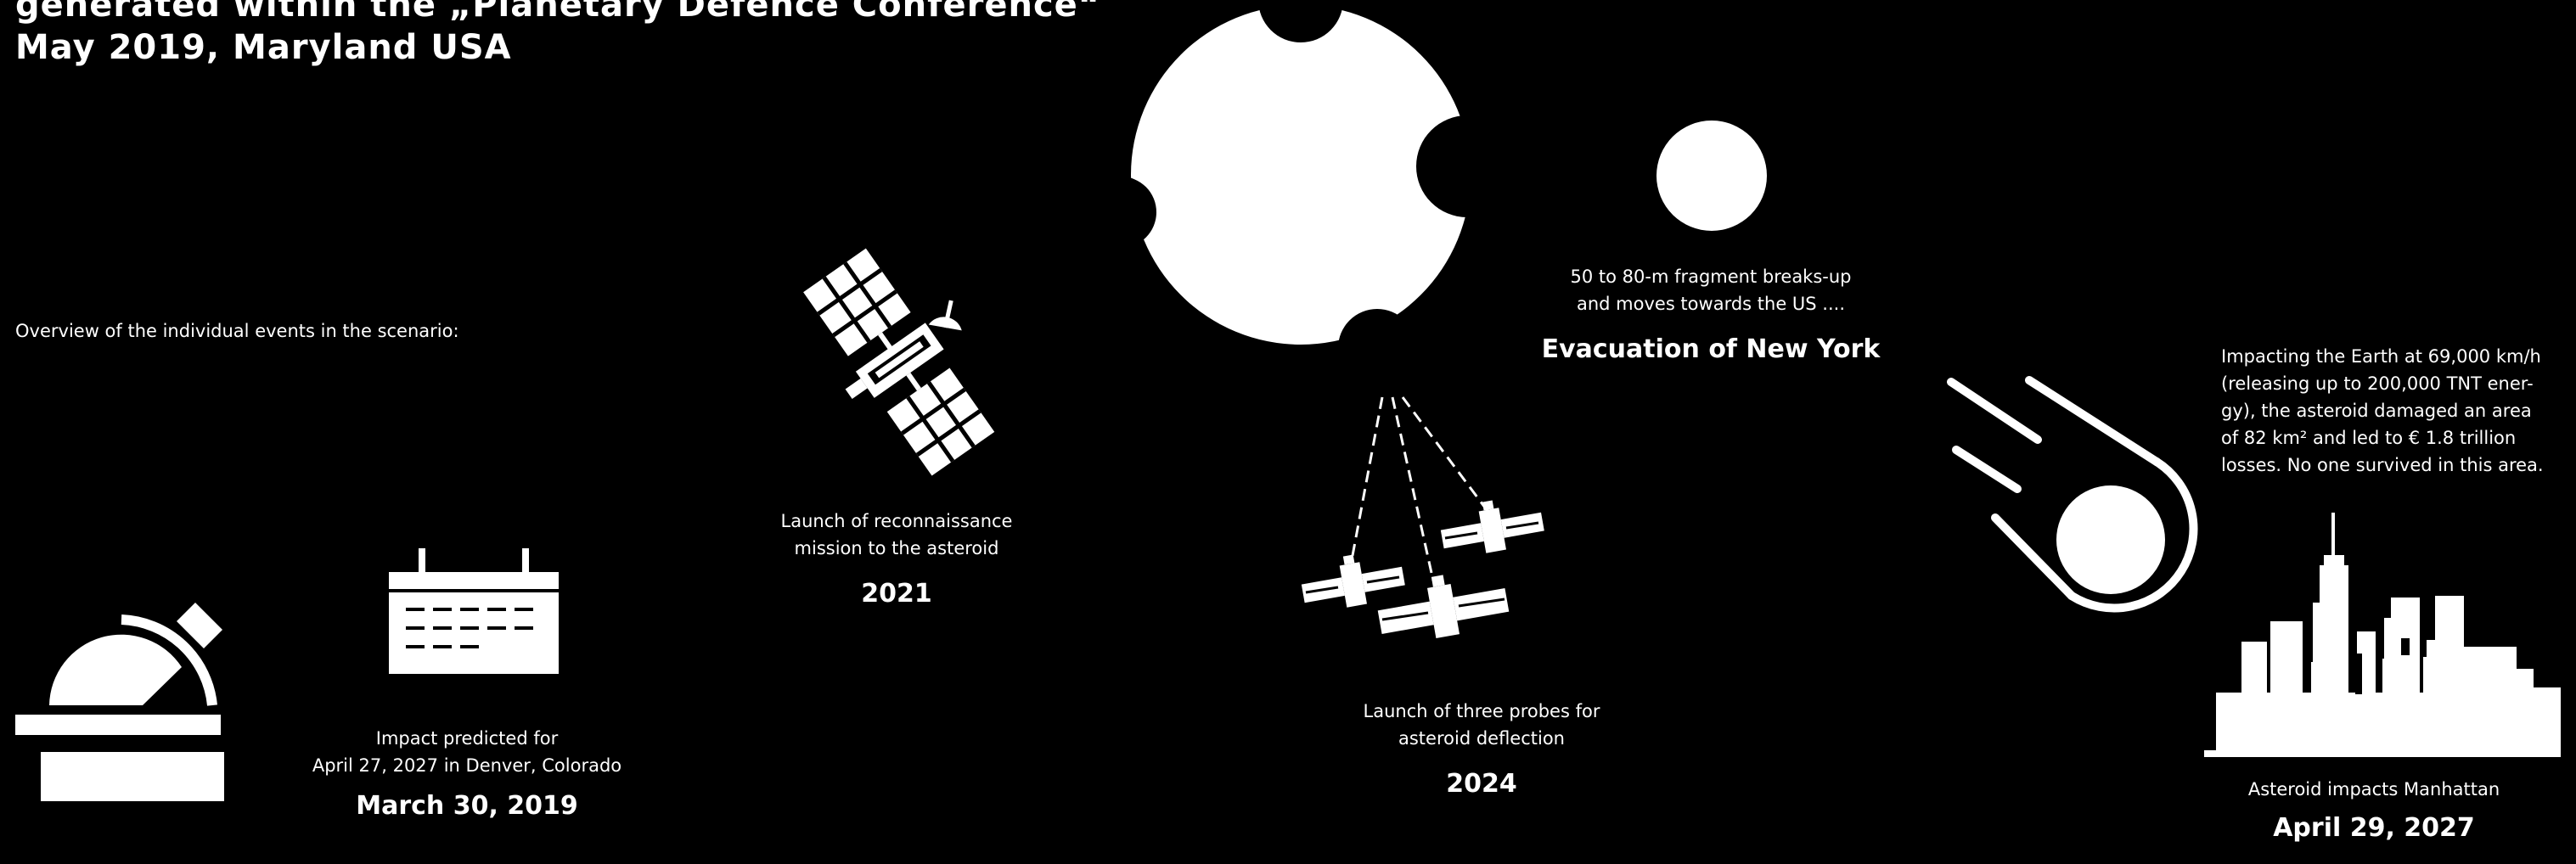  Describe the element at coordinates (1481, 784) in the screenshot. I see `event-date: 2024` at that location.